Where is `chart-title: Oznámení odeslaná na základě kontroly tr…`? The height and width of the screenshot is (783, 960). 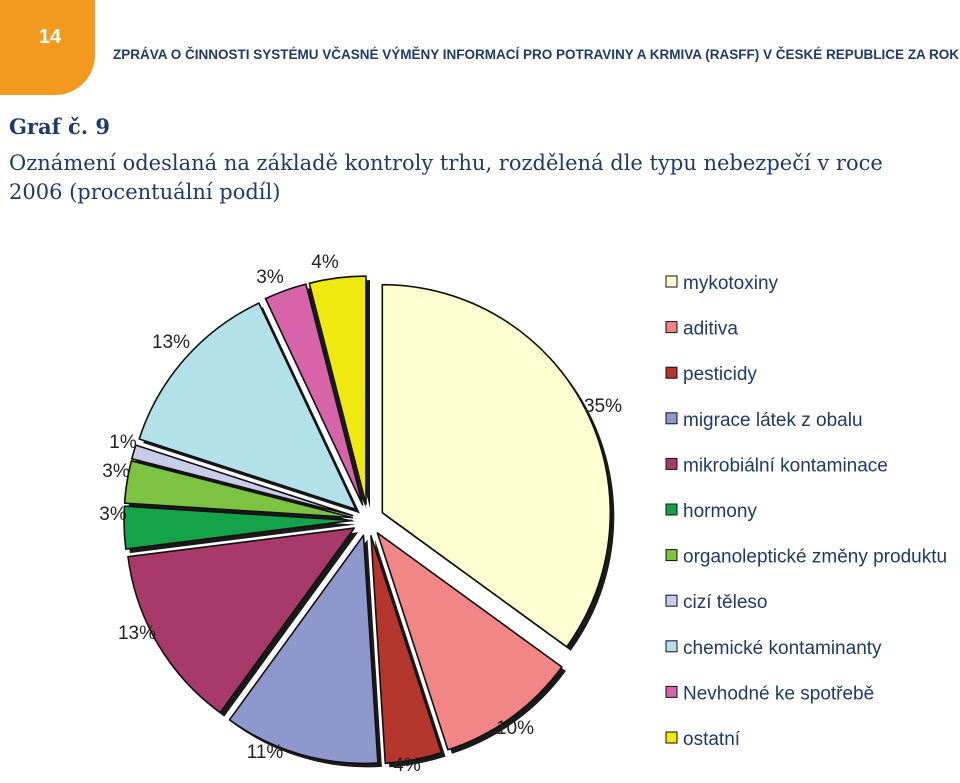
chart-title: Oznámení odeslaná na základě kontroly tr… is located at coordinates (446, 177).